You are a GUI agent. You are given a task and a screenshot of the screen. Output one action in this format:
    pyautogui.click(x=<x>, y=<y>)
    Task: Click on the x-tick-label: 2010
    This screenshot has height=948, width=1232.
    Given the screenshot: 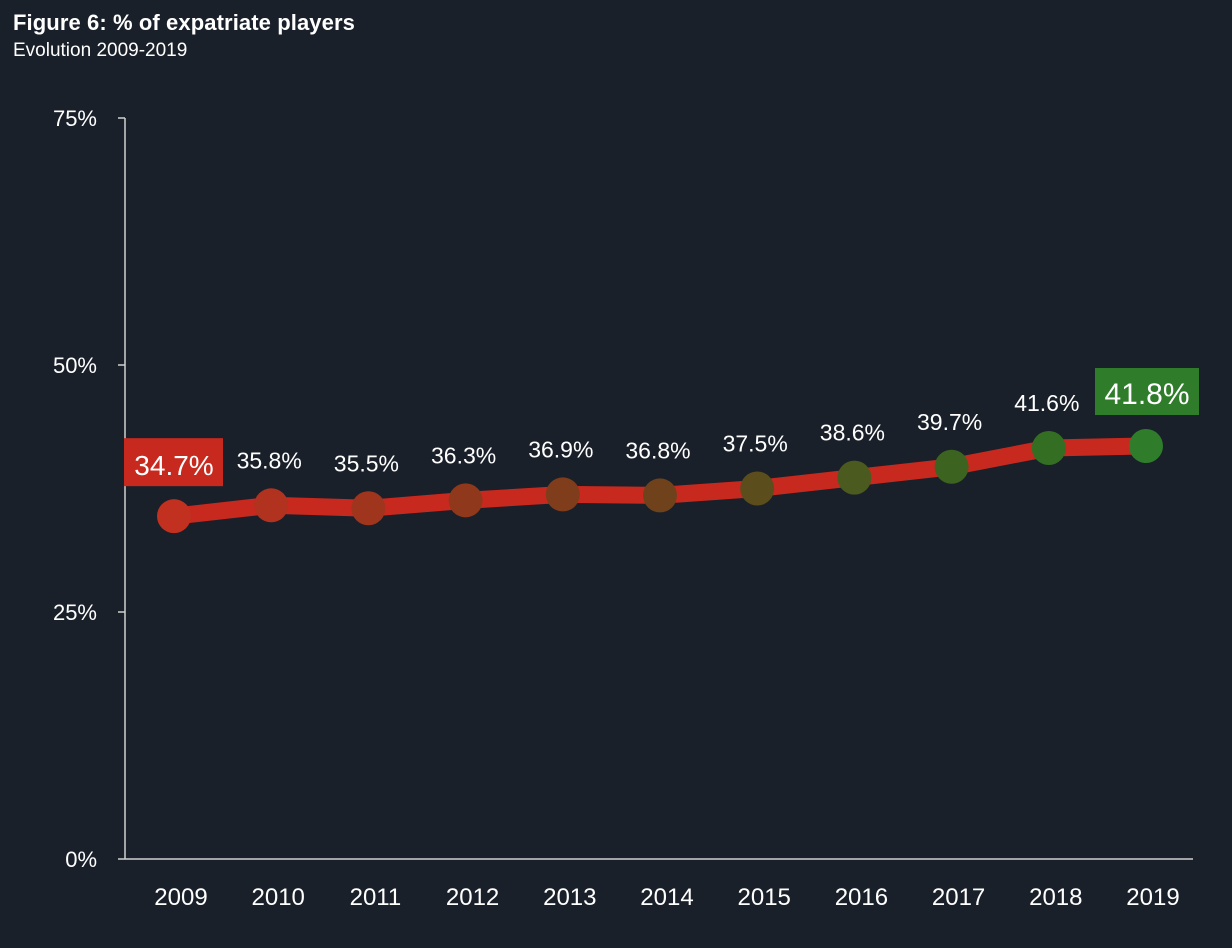 What is the action you would take?
    pyautogui.click(x=278, y=897)
    